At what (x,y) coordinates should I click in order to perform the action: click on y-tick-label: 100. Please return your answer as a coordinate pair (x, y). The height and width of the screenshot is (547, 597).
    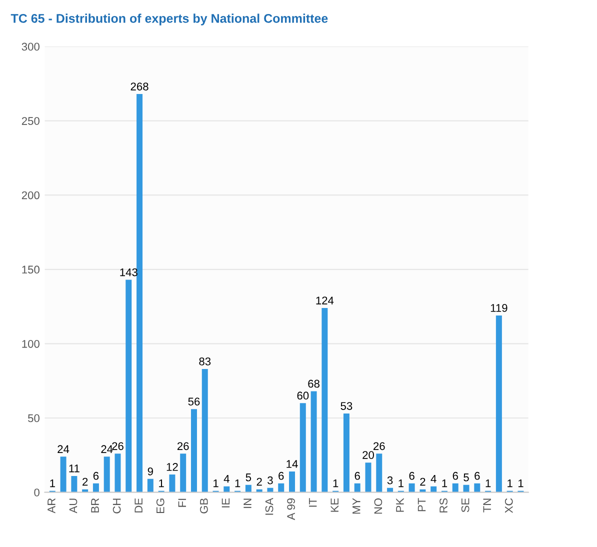
    Looking at the image, I should click on (31, 344).